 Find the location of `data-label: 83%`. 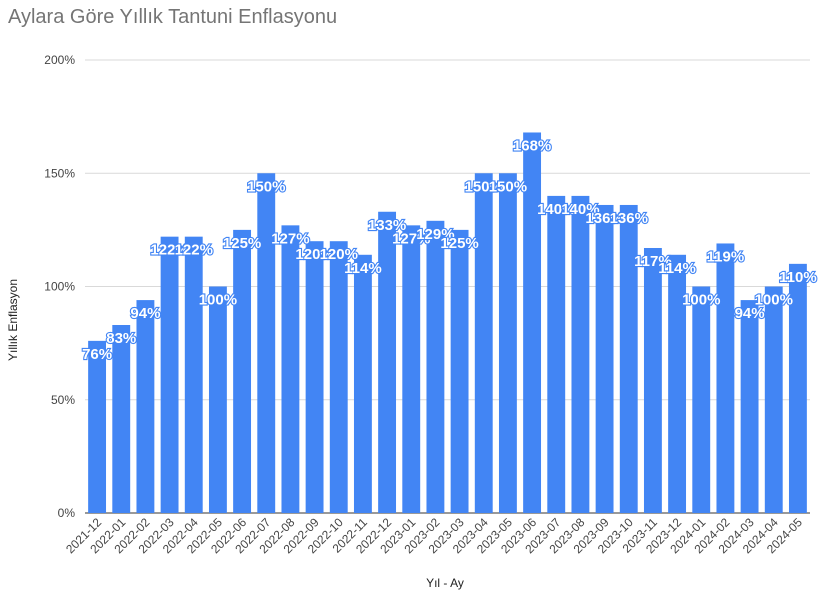

data-label: 83% is located at coordinates (121, 338).